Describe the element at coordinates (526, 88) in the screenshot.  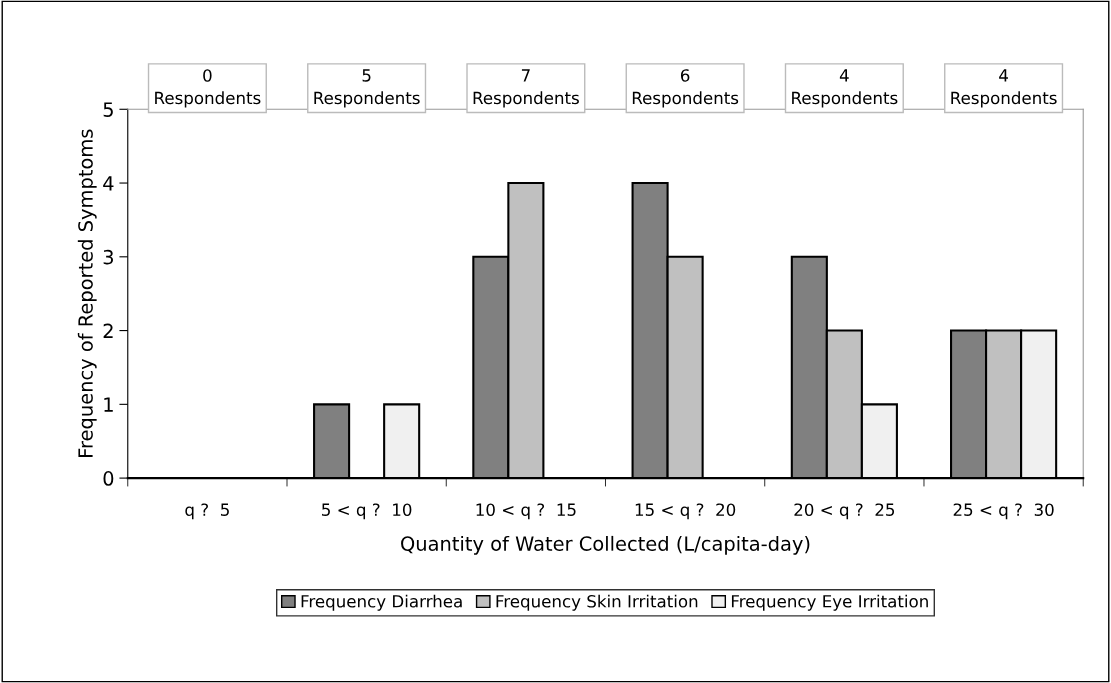
I see `text: 7 Respondents` at that location.